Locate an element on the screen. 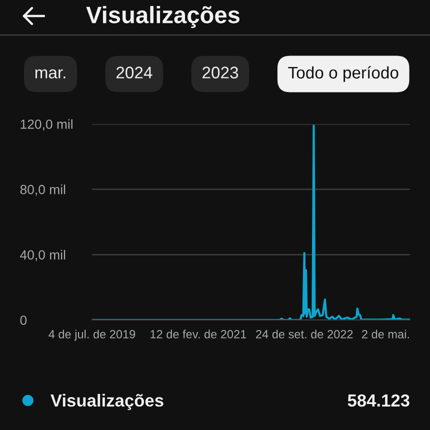  text: 2024 is located at coordinates (134, 72).